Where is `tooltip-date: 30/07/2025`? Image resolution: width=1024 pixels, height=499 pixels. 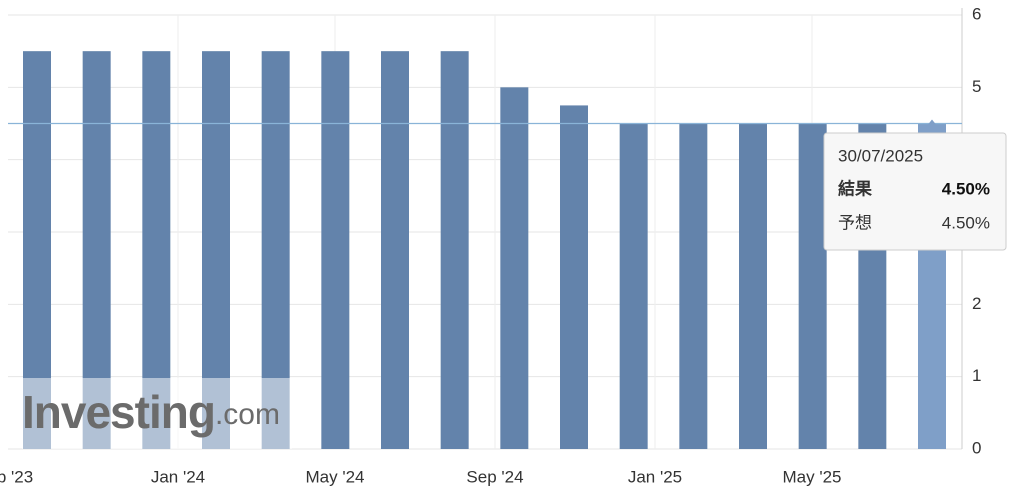
tooltip-date: 30/07/2025 is located at coordinates (880, 155).